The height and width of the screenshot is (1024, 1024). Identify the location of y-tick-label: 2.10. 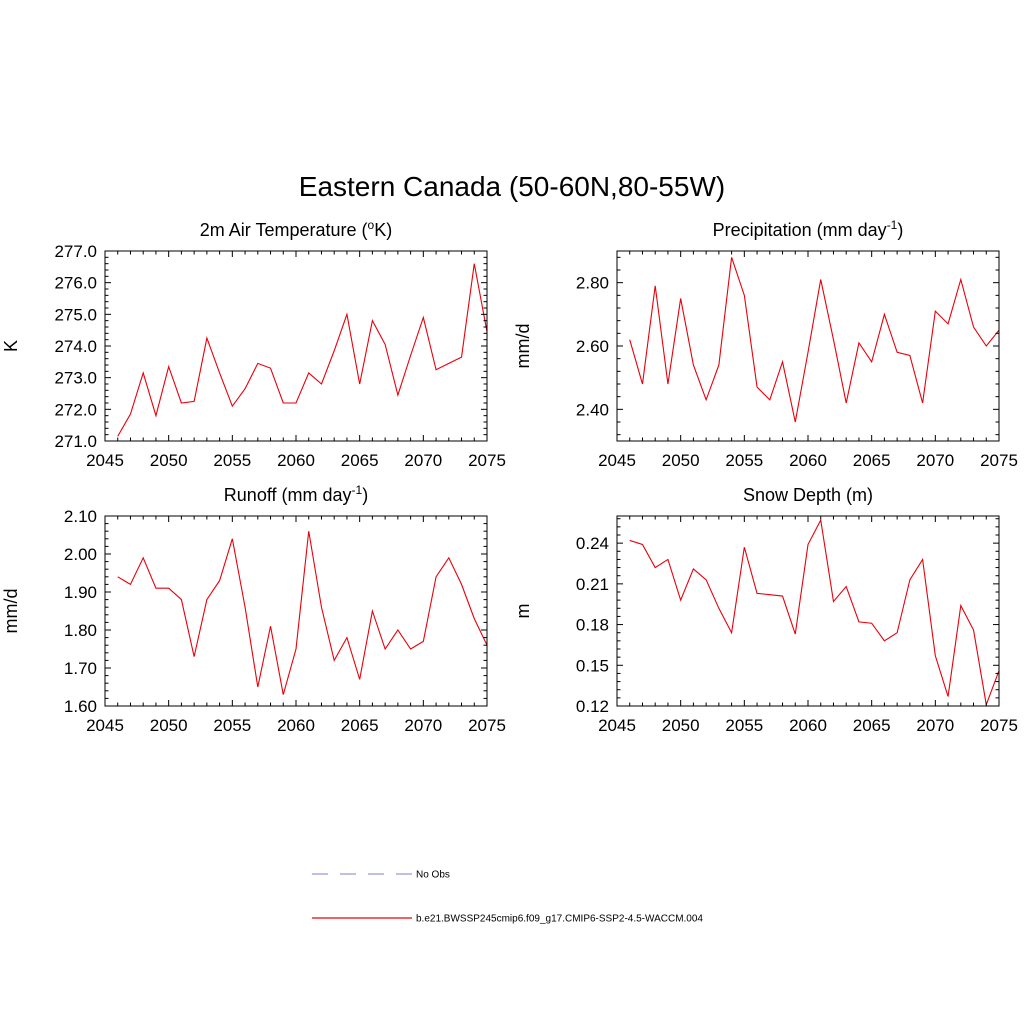
(80, 516).